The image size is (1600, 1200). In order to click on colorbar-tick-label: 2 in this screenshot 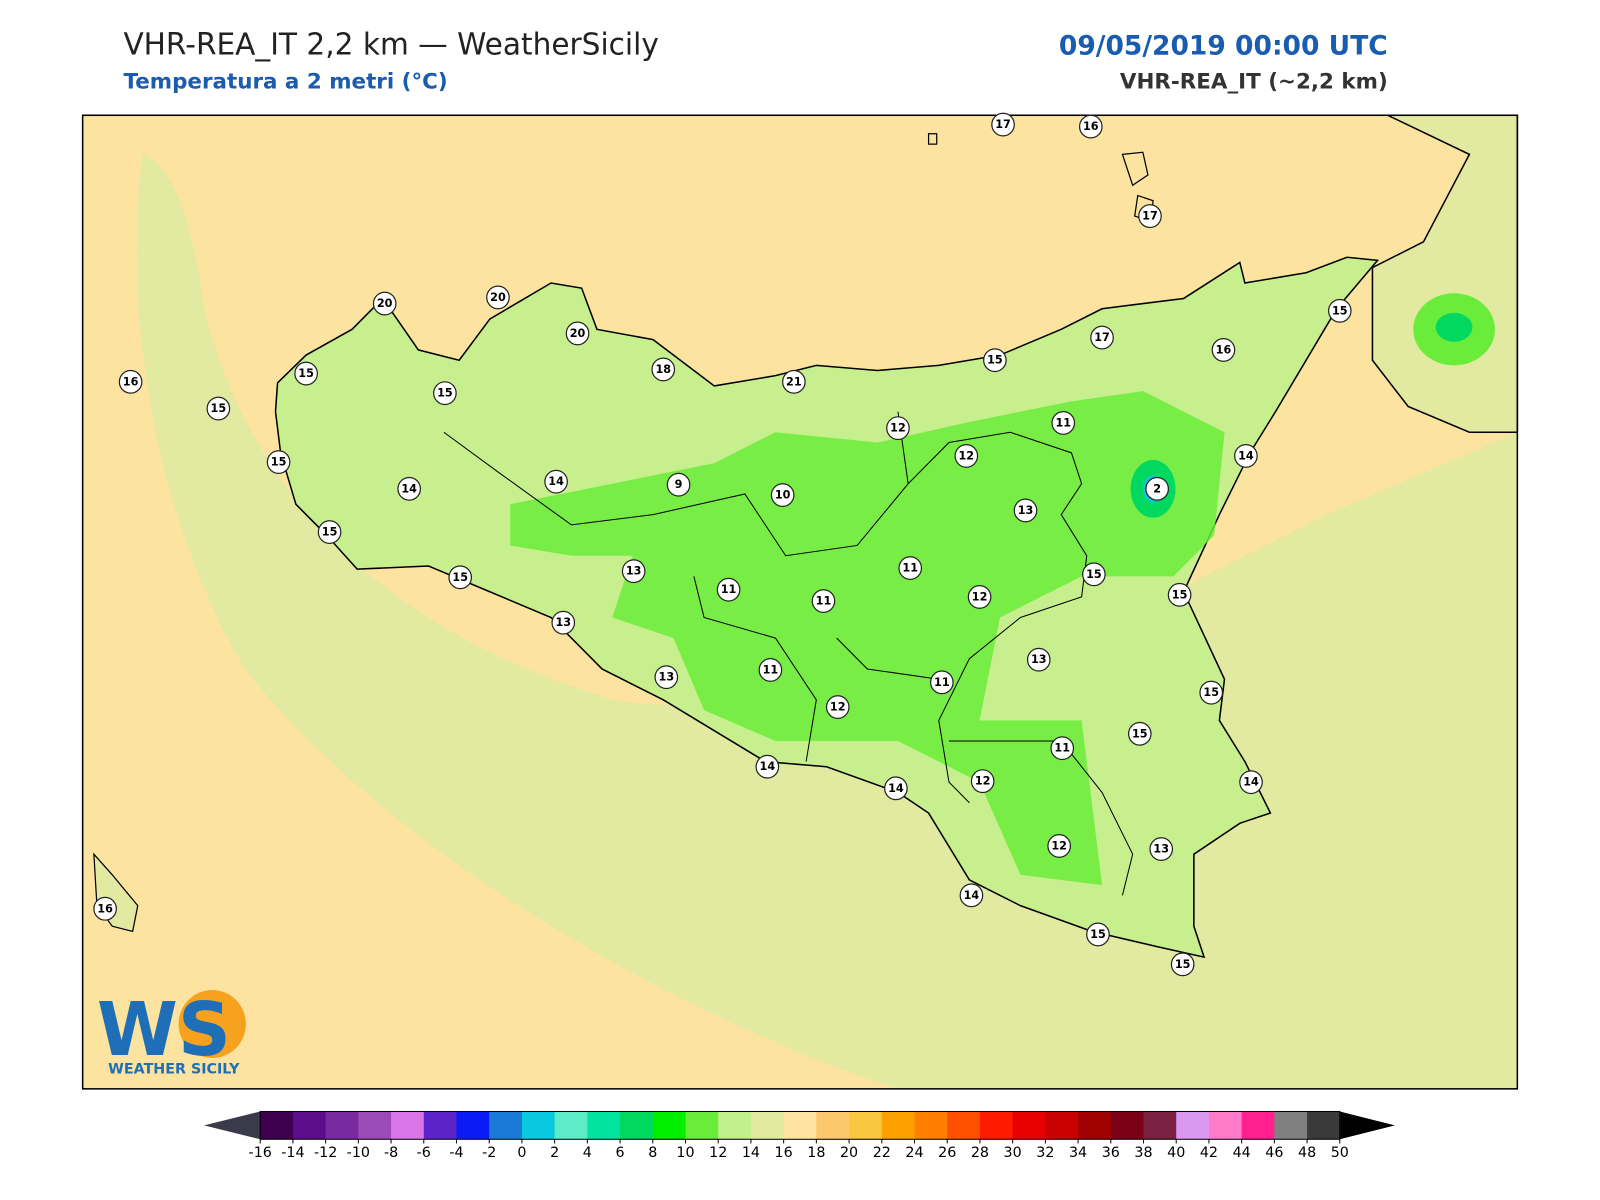, I will do `click(554, 1153)`.